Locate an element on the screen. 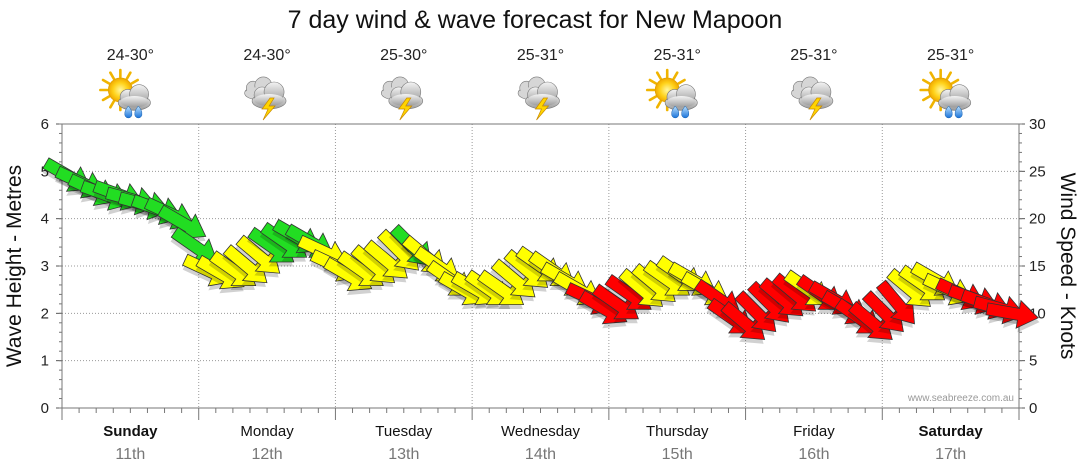  day-date: 15th is located at coordinates (677, 454).